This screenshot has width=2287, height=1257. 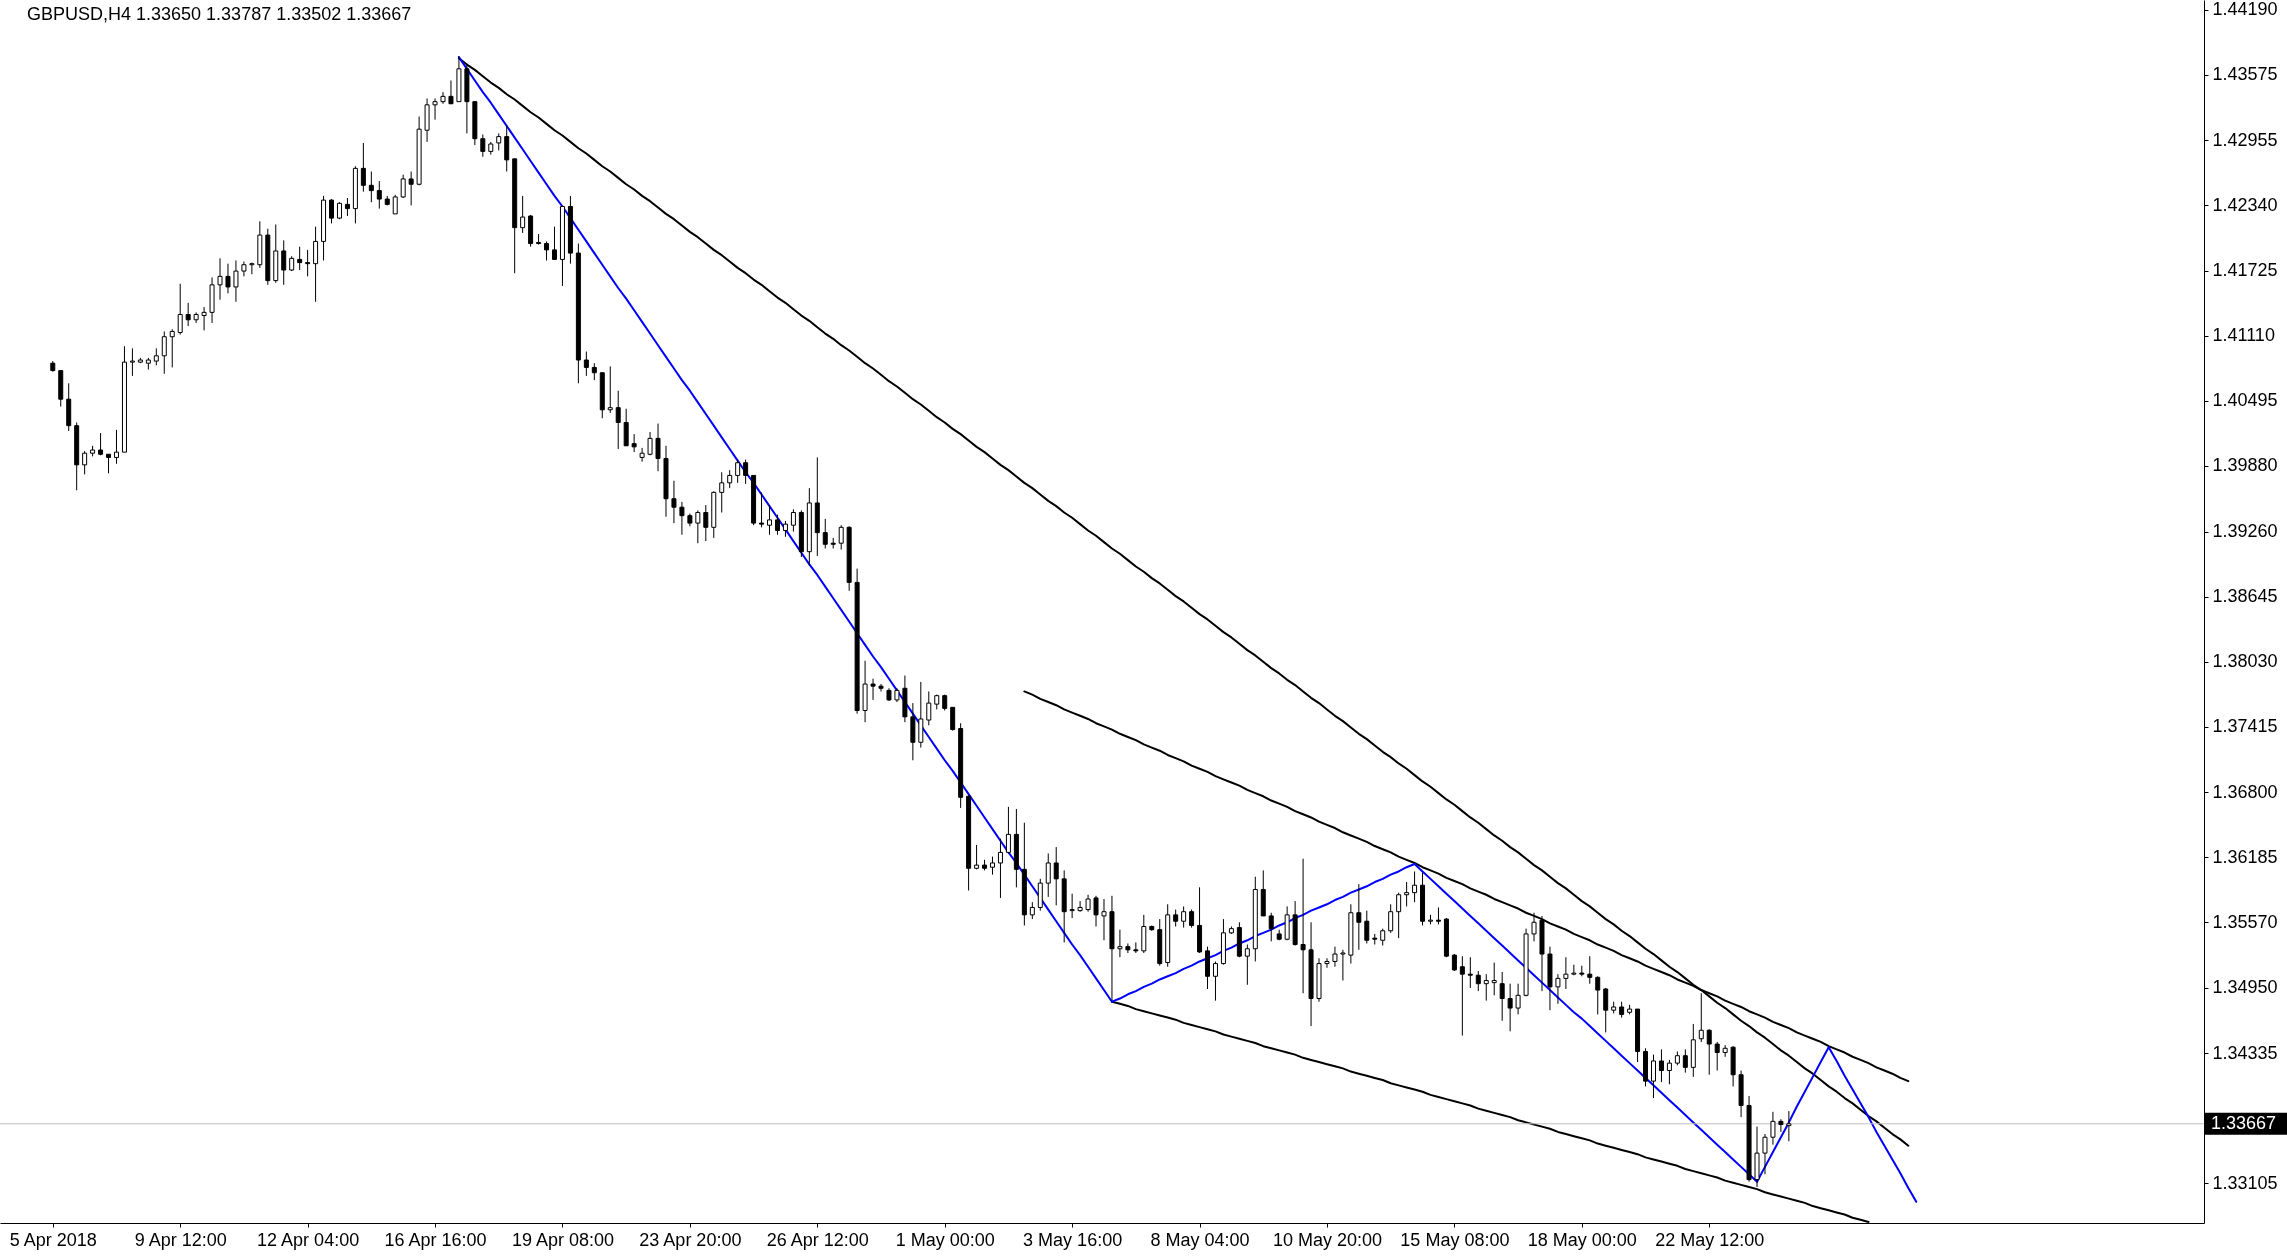 What do you see at coordinates (2245, 139) in the screenshot?
I see `y-tick-label: 1.42955` at bounding box center [2245, 139].